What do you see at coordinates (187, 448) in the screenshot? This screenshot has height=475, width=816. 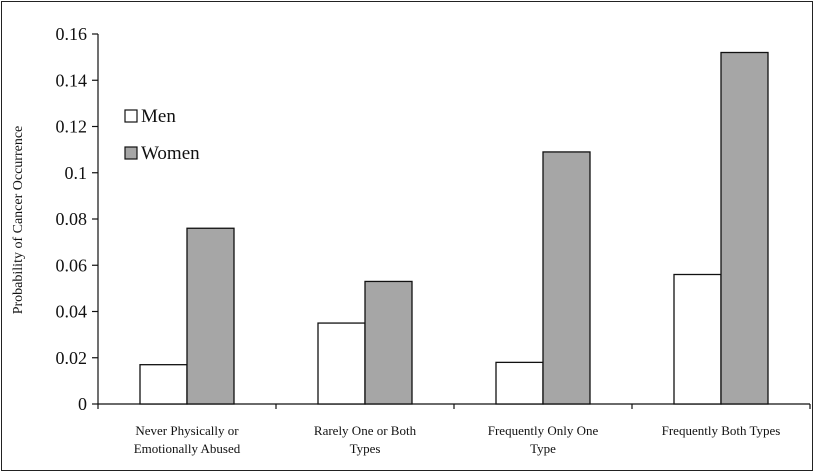 I see `x-category-label: Emotionally Abused` at bounding box center [187, 448].